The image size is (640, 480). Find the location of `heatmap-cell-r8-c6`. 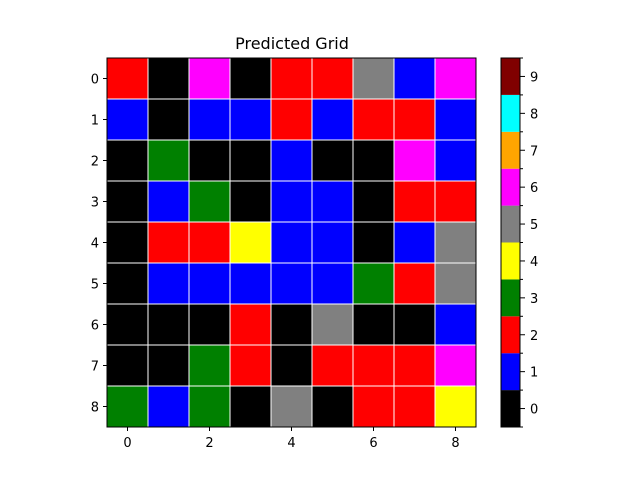

heatmap-cell-r8-c6 is located at coordinates (373, 406).